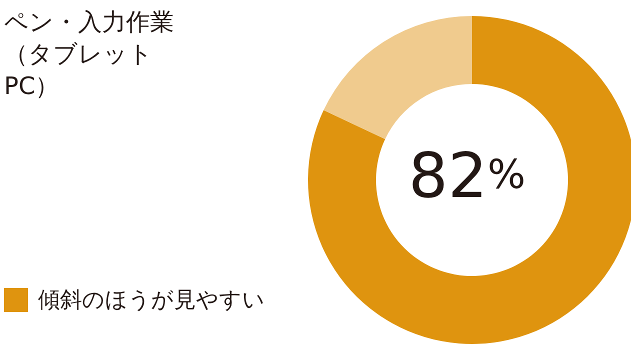 The height and width of the screenshot is (363, 631). Describe the element at coordinates (89, 54) in the screenshot. I see `text: ペン・入力作業（タブレットPC）` at that location.